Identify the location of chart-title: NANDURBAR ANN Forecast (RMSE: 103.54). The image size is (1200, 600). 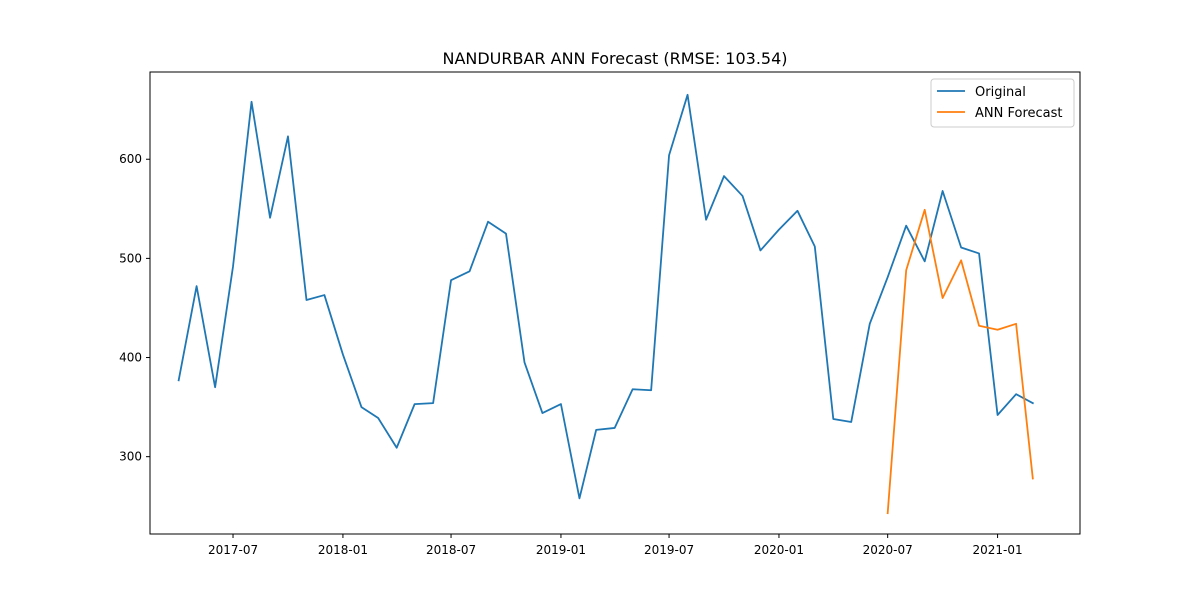
(614, 58).